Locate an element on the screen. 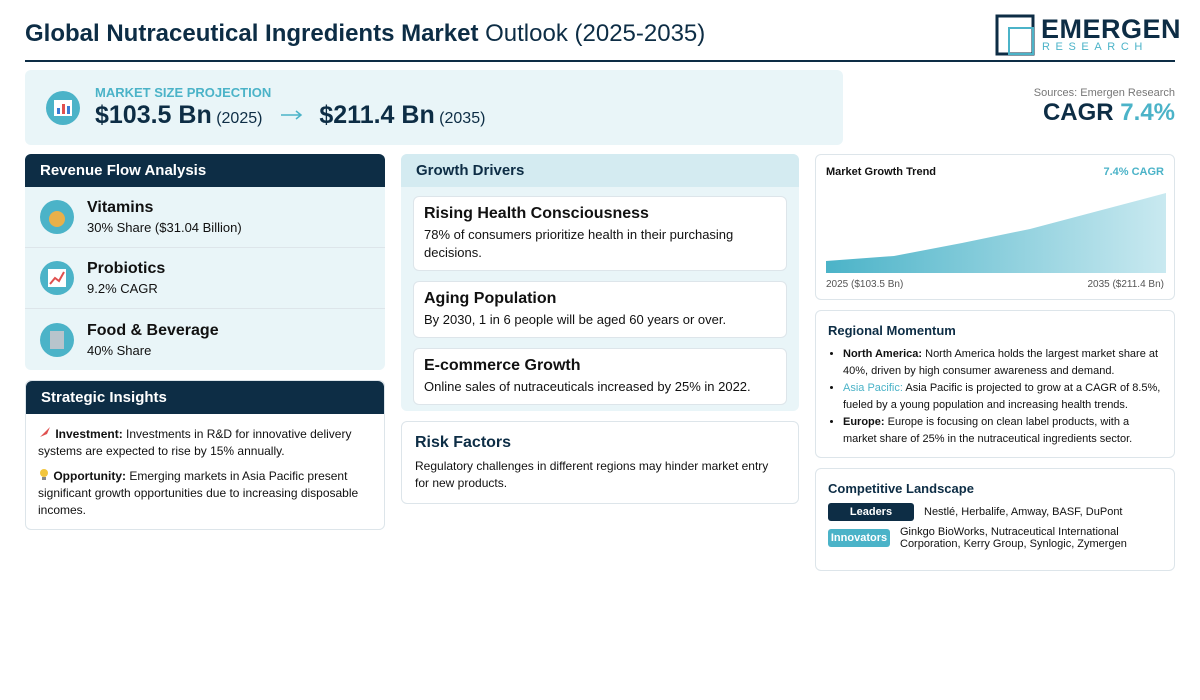 The height and width of the screenshot is (700, 1200). revenue-item: Probiotics 9.2% CAGR is located at coordinates (205, 278).